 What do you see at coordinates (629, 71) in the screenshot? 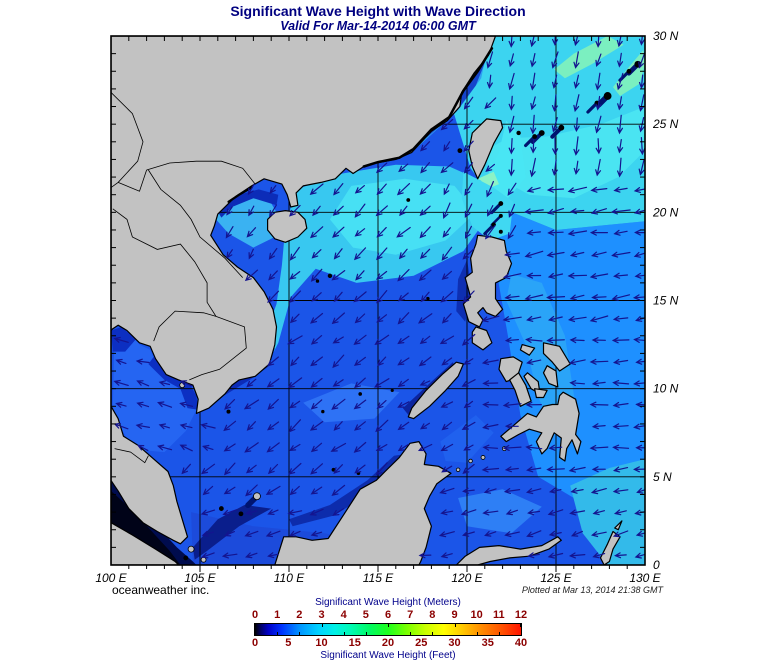
I see `island-tokuno` at bounding box center [629, 71].